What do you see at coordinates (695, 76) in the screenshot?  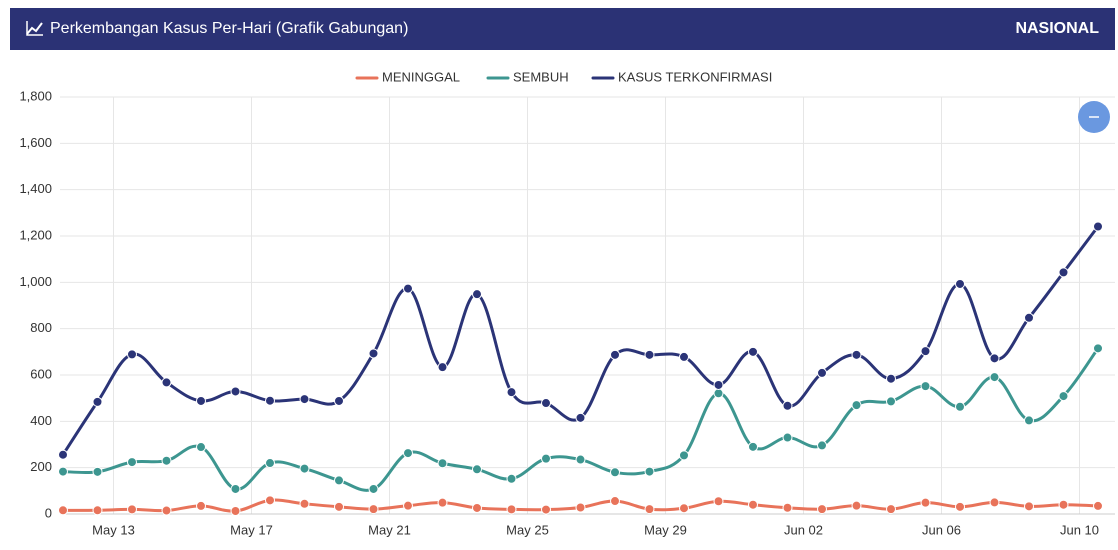 I see `legend-label: KASUS TERKONFIRMASI` at bounding box center [695, 76].